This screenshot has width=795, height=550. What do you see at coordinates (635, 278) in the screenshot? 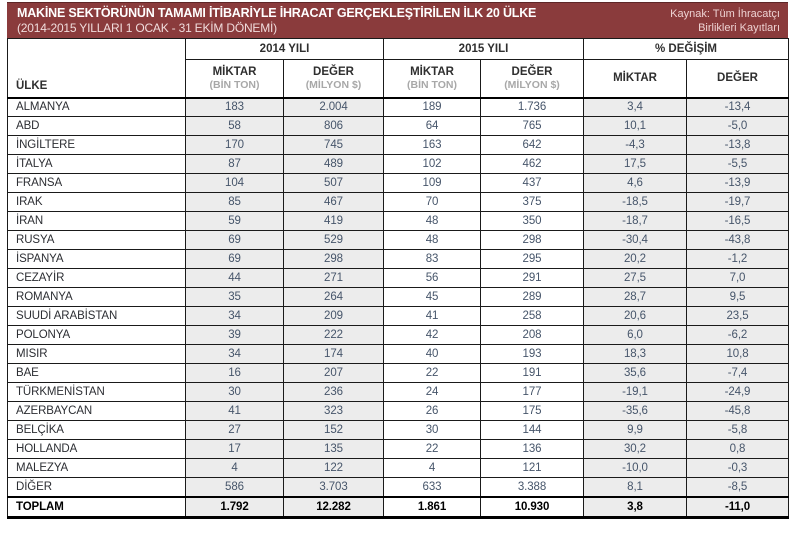
I see `value-cell: 27,5` at bounding box center [635, 278].